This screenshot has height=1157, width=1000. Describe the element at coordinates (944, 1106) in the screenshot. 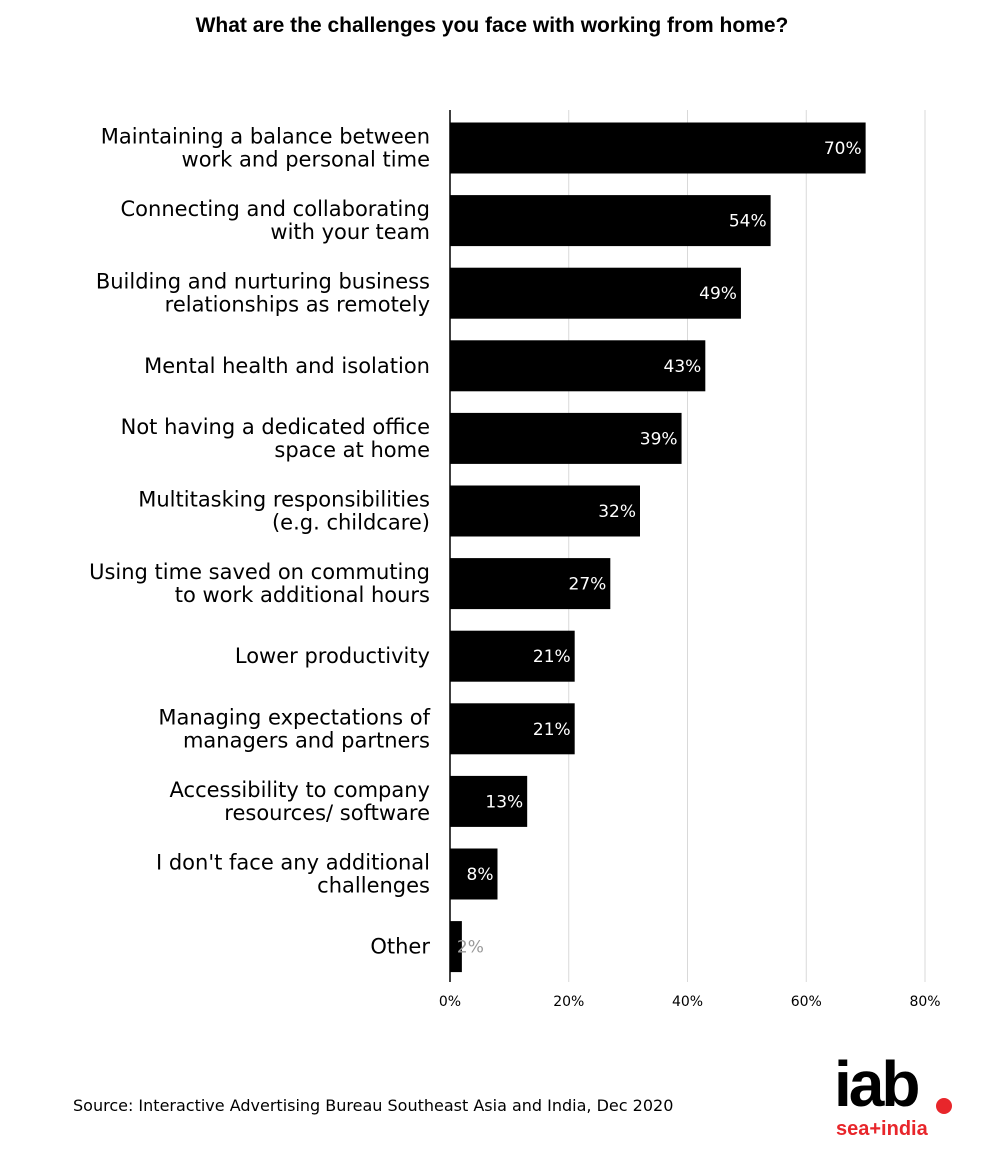

I see `logo-dot-icon` at that location.